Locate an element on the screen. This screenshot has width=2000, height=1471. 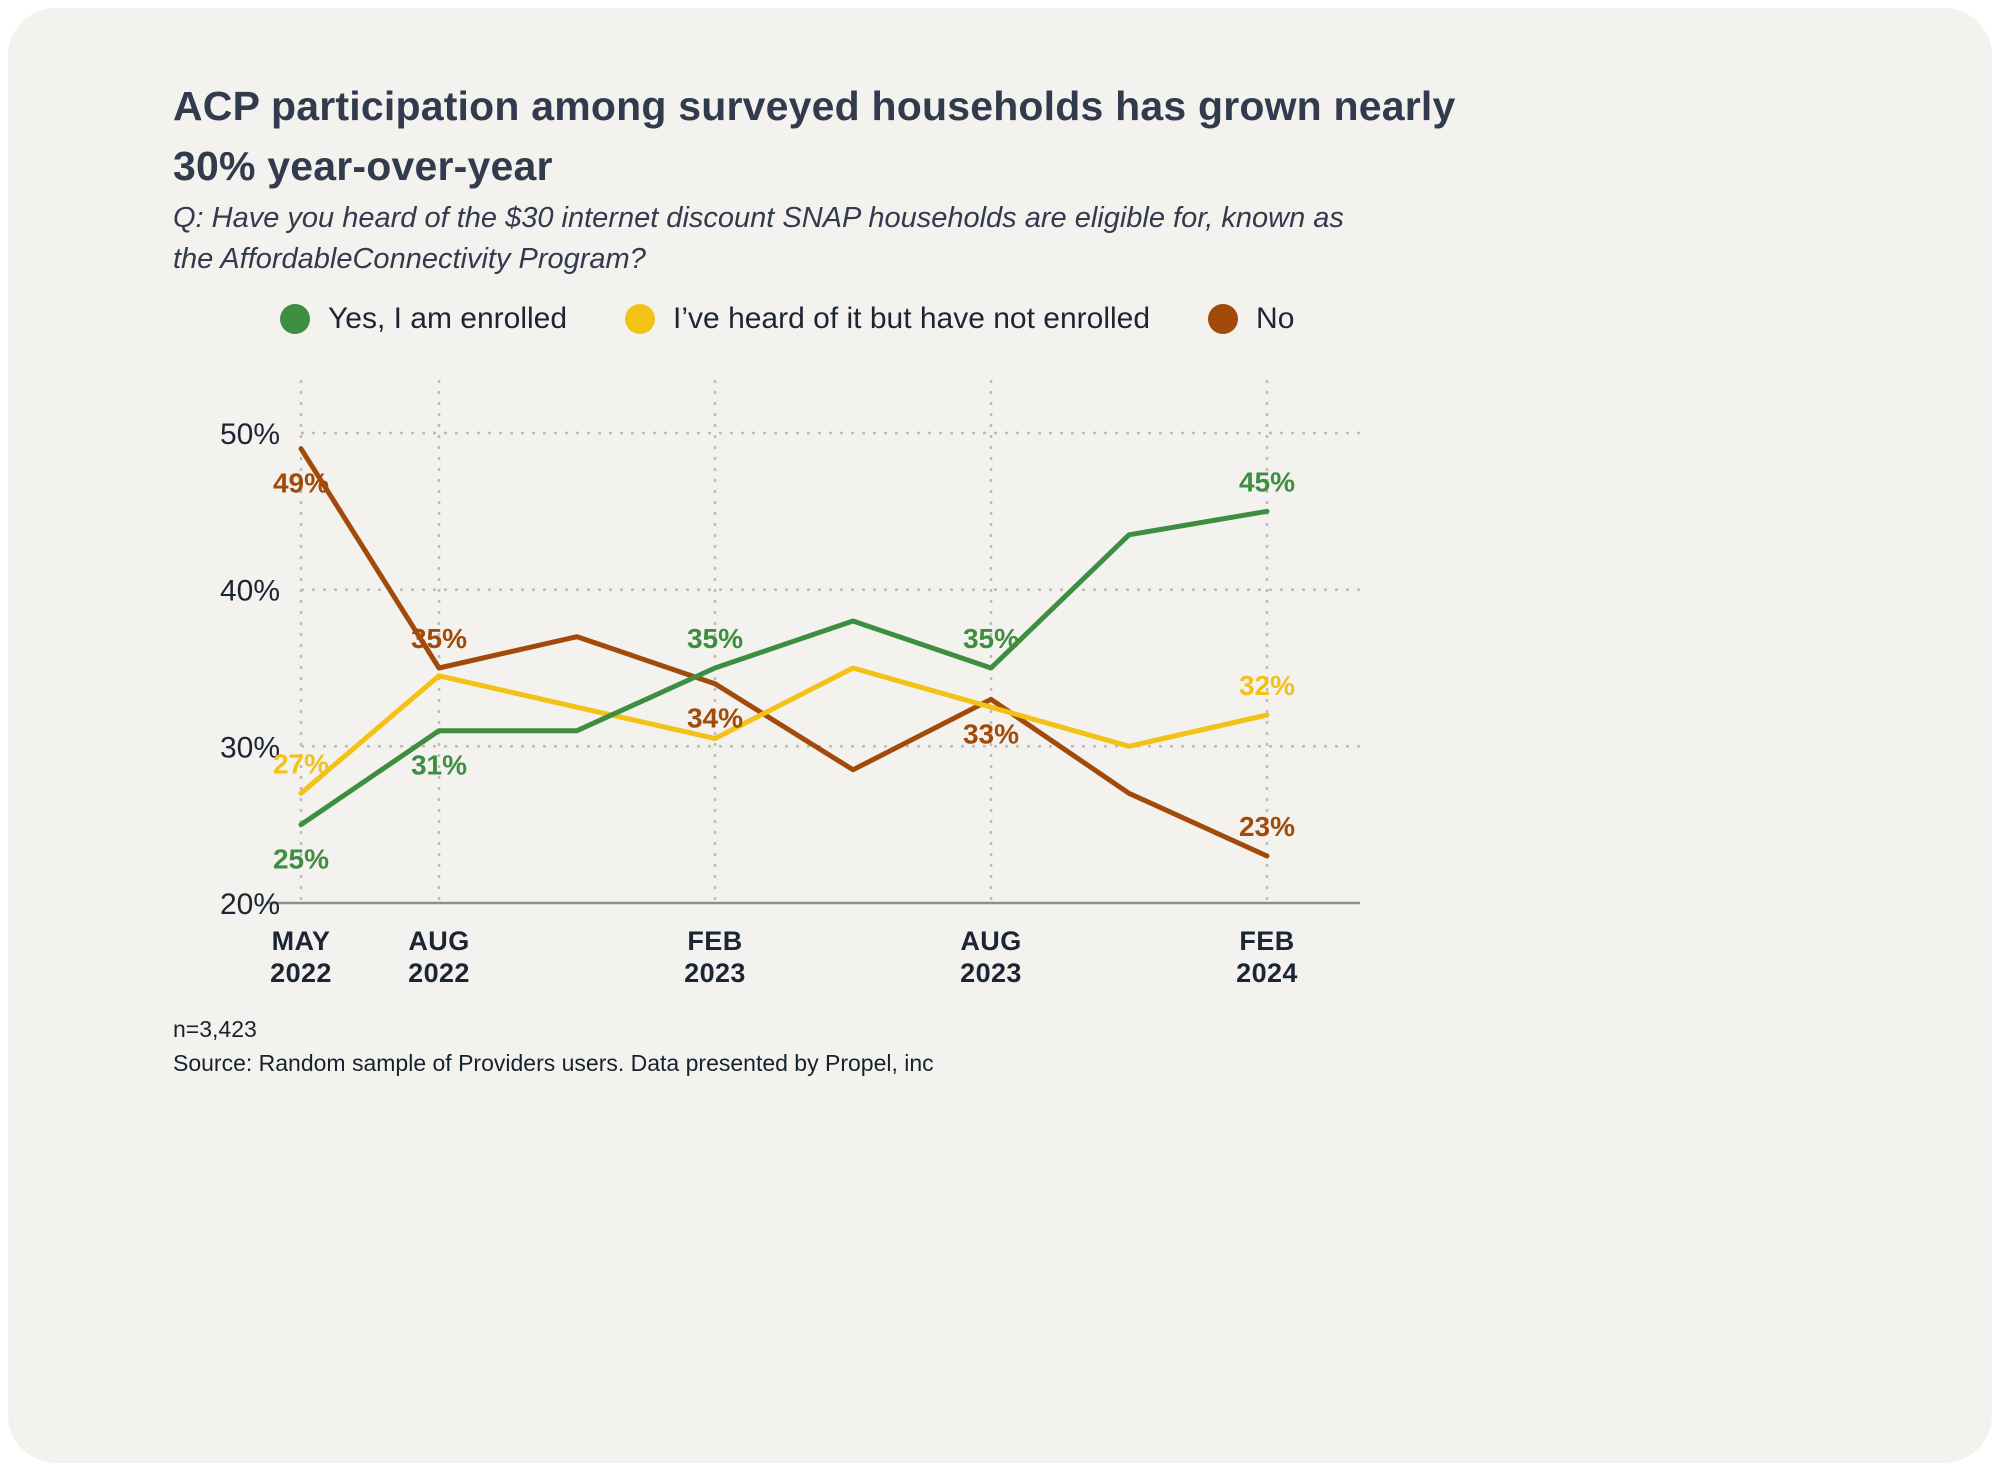
svg-text: 25% is located at coordinates (301, 859).